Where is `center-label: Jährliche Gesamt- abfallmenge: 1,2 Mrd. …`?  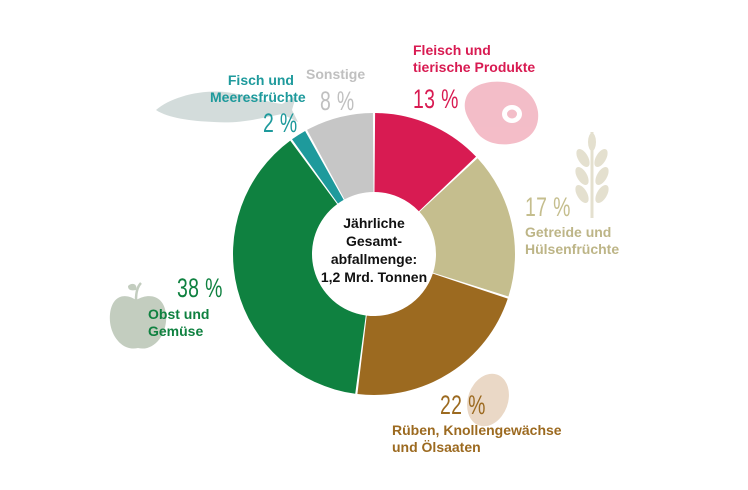
center-label: Jährliche Gesamt- abfallmenge: 1,2 Mrd. … is located at coordinates (374, 250).